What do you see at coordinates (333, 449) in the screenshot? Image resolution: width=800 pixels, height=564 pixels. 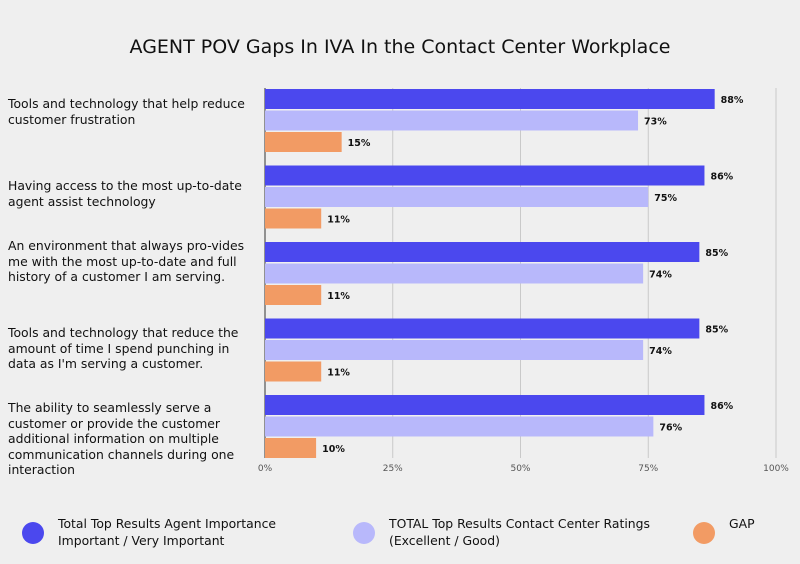 I see `value-label-s3-c5: 10%` at bounding box center [333, 449].